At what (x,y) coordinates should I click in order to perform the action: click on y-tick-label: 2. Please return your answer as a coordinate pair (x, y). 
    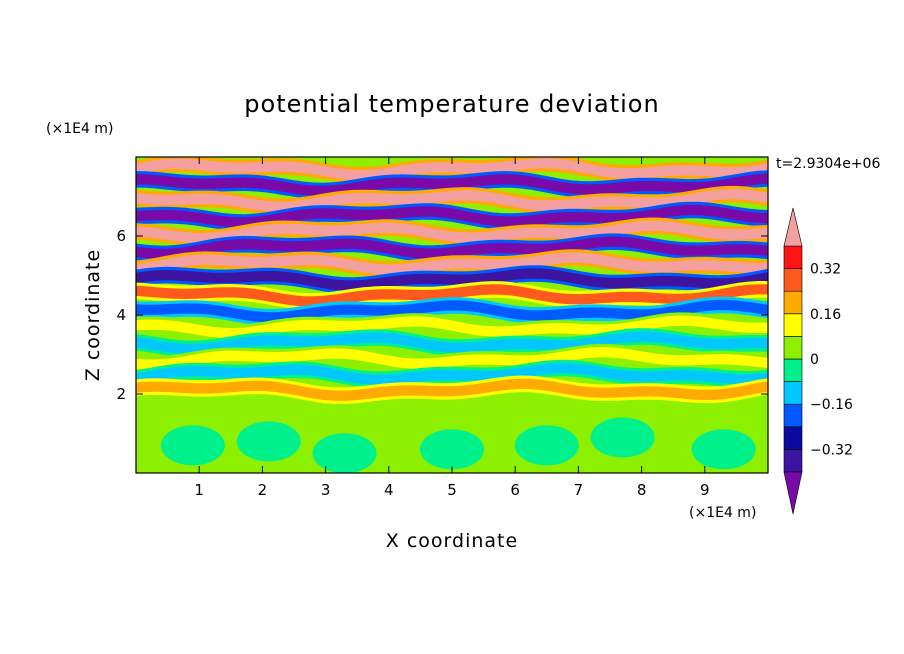
    Looking at the image, I should click on (121, 394).